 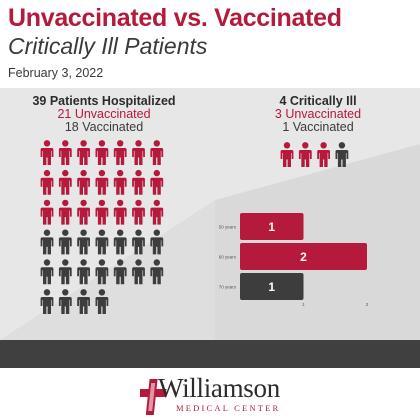 I want to click on critical-people-row, so click(x=314, y=154).